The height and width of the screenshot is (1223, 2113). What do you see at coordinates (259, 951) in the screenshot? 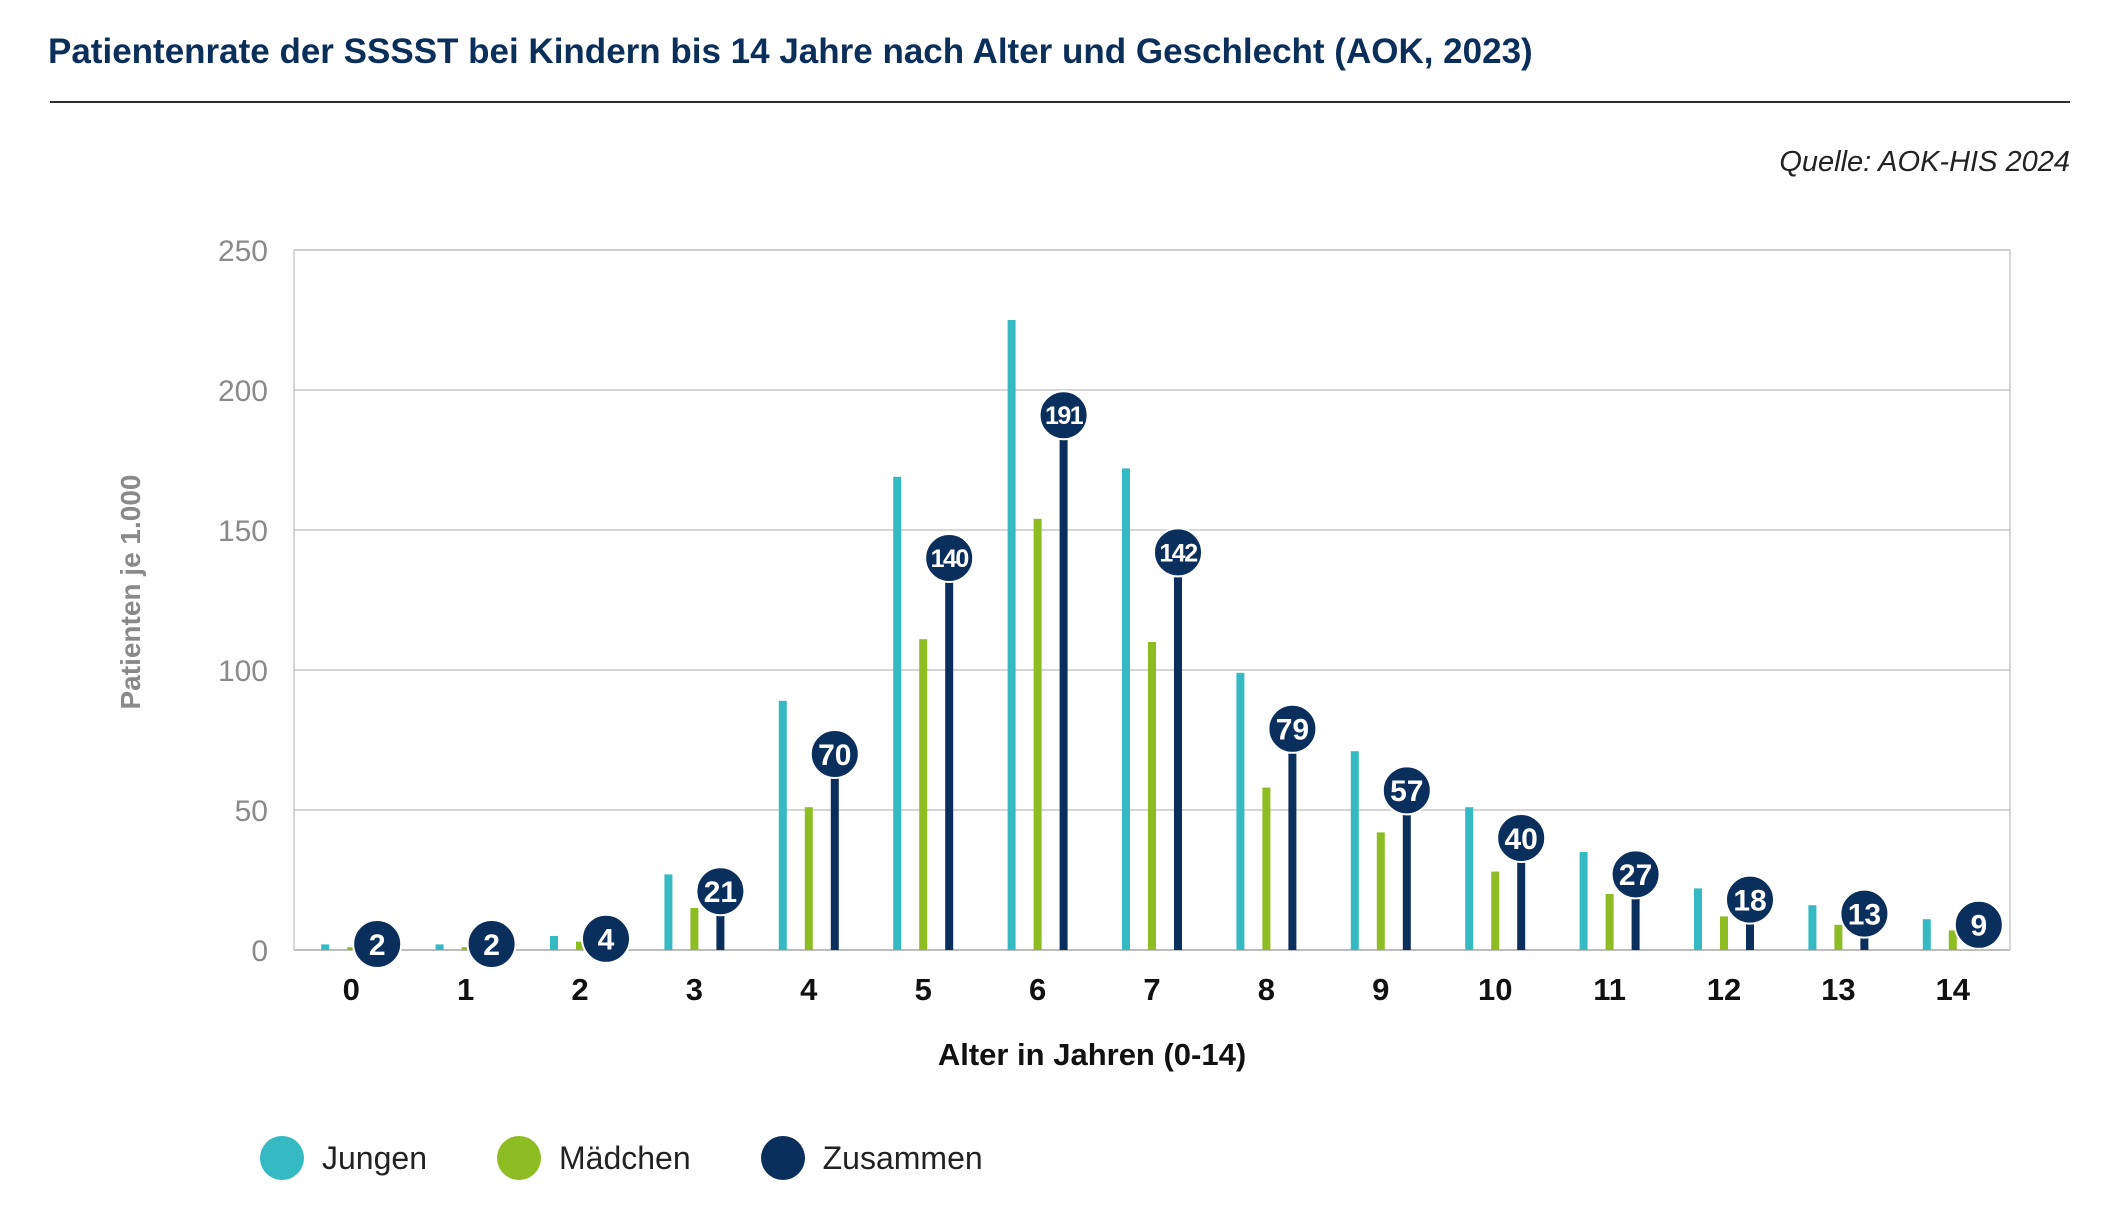
I see `y-tick-label-0: 0` at bounding box center [259, 951].